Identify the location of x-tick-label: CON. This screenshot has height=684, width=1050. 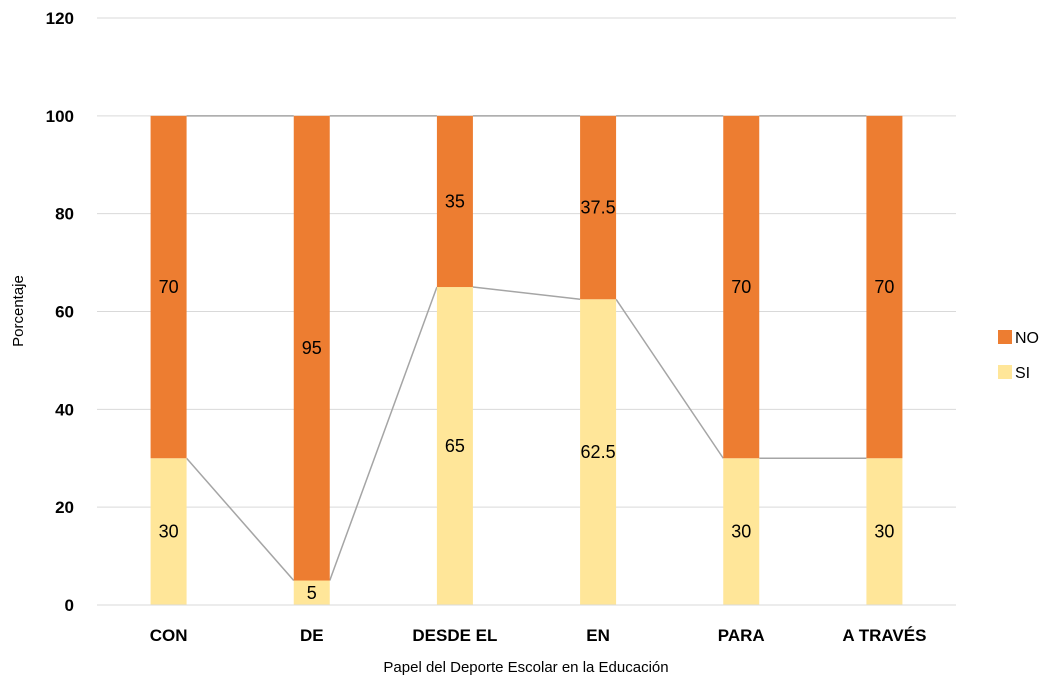
(169, 635).